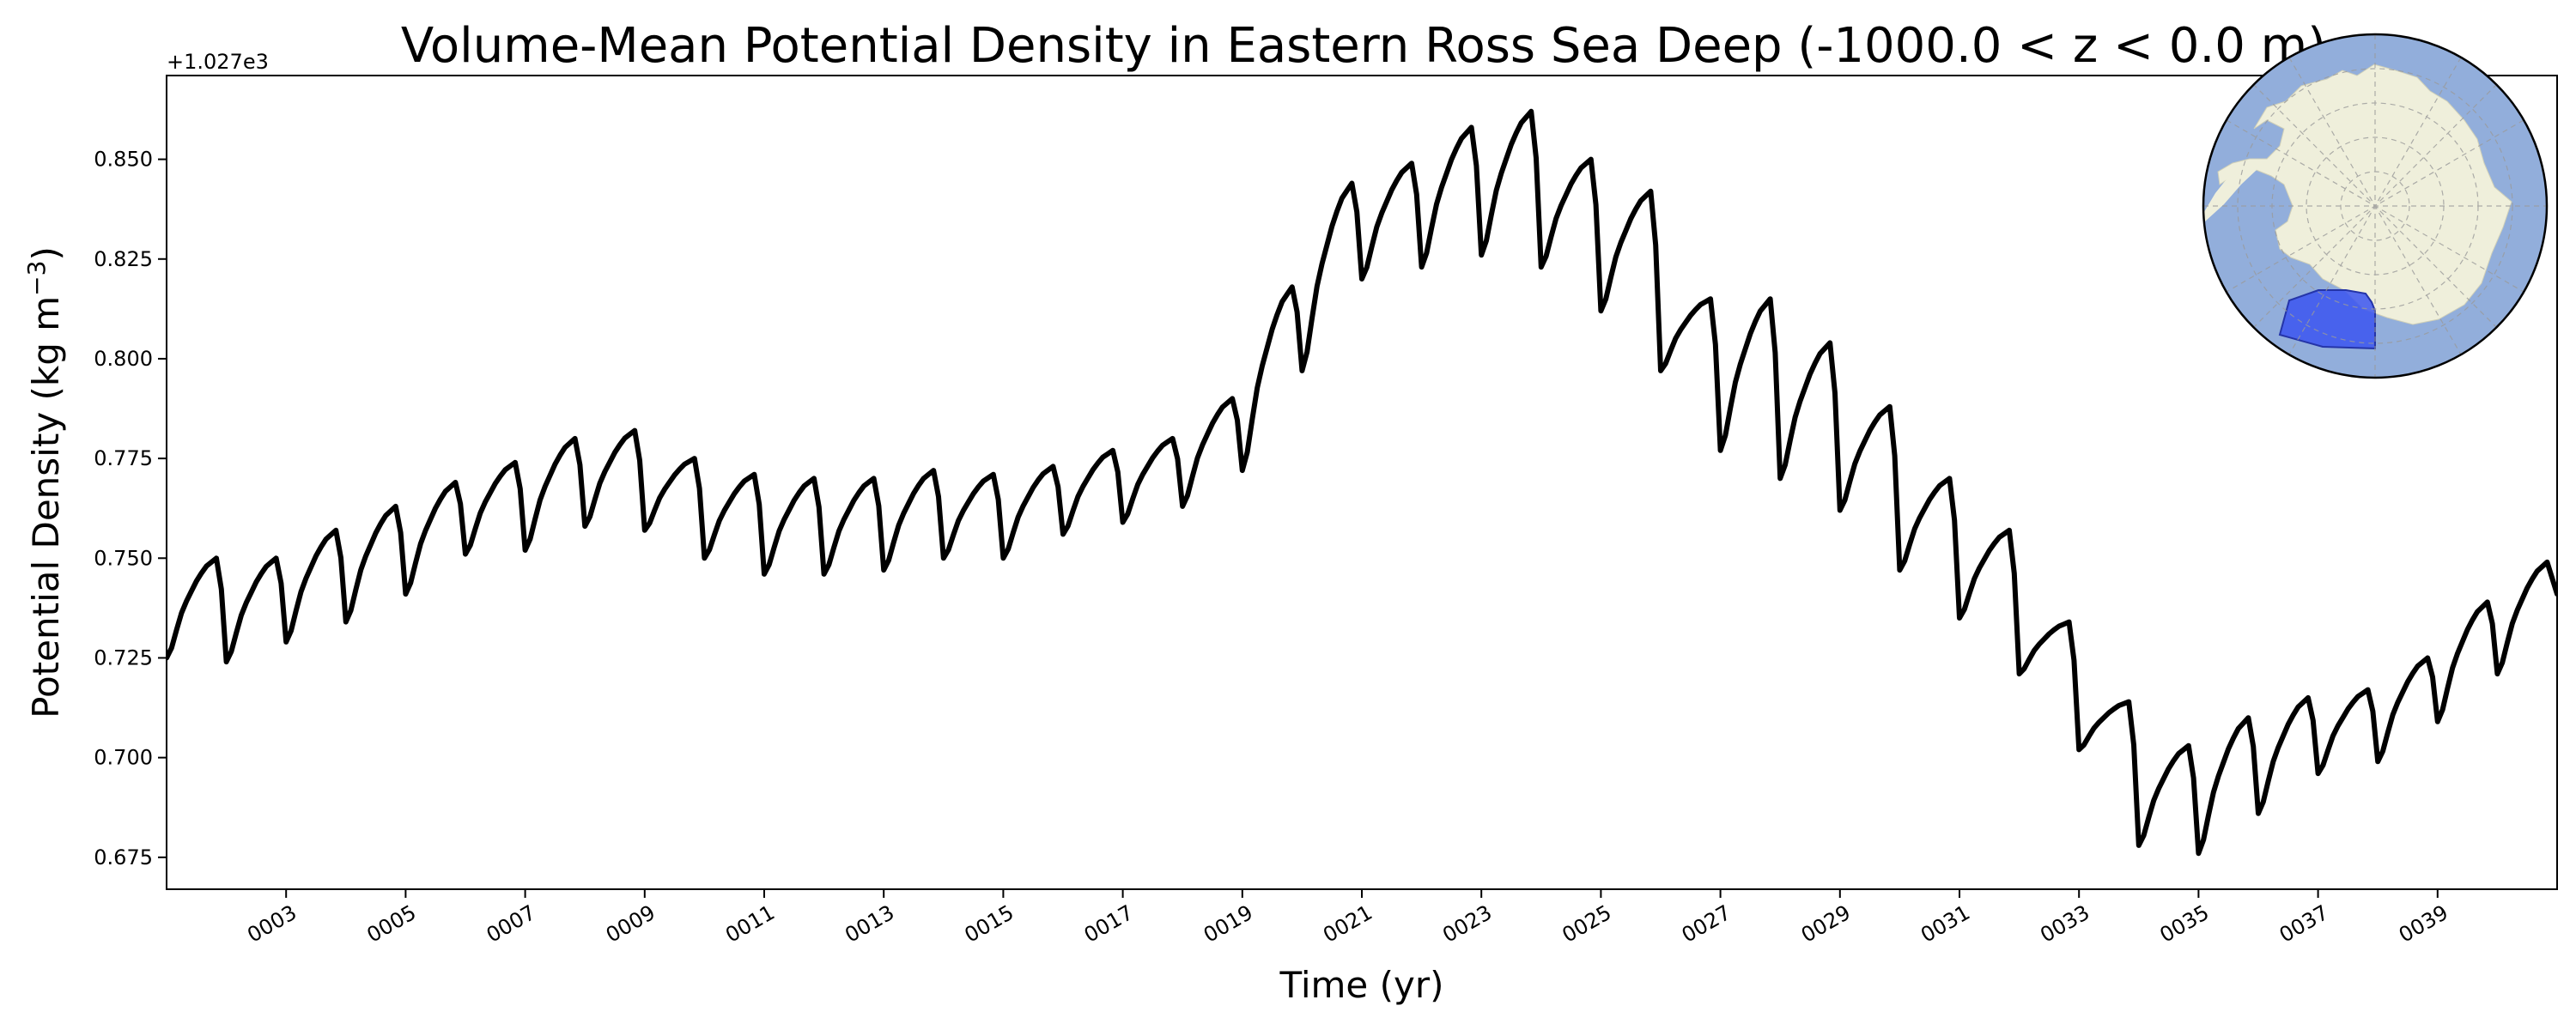  What do you see at coordinates (123, 758) in the screenshot?
I see `y-tick-label: 0.700` at bounding box center [123, 758].